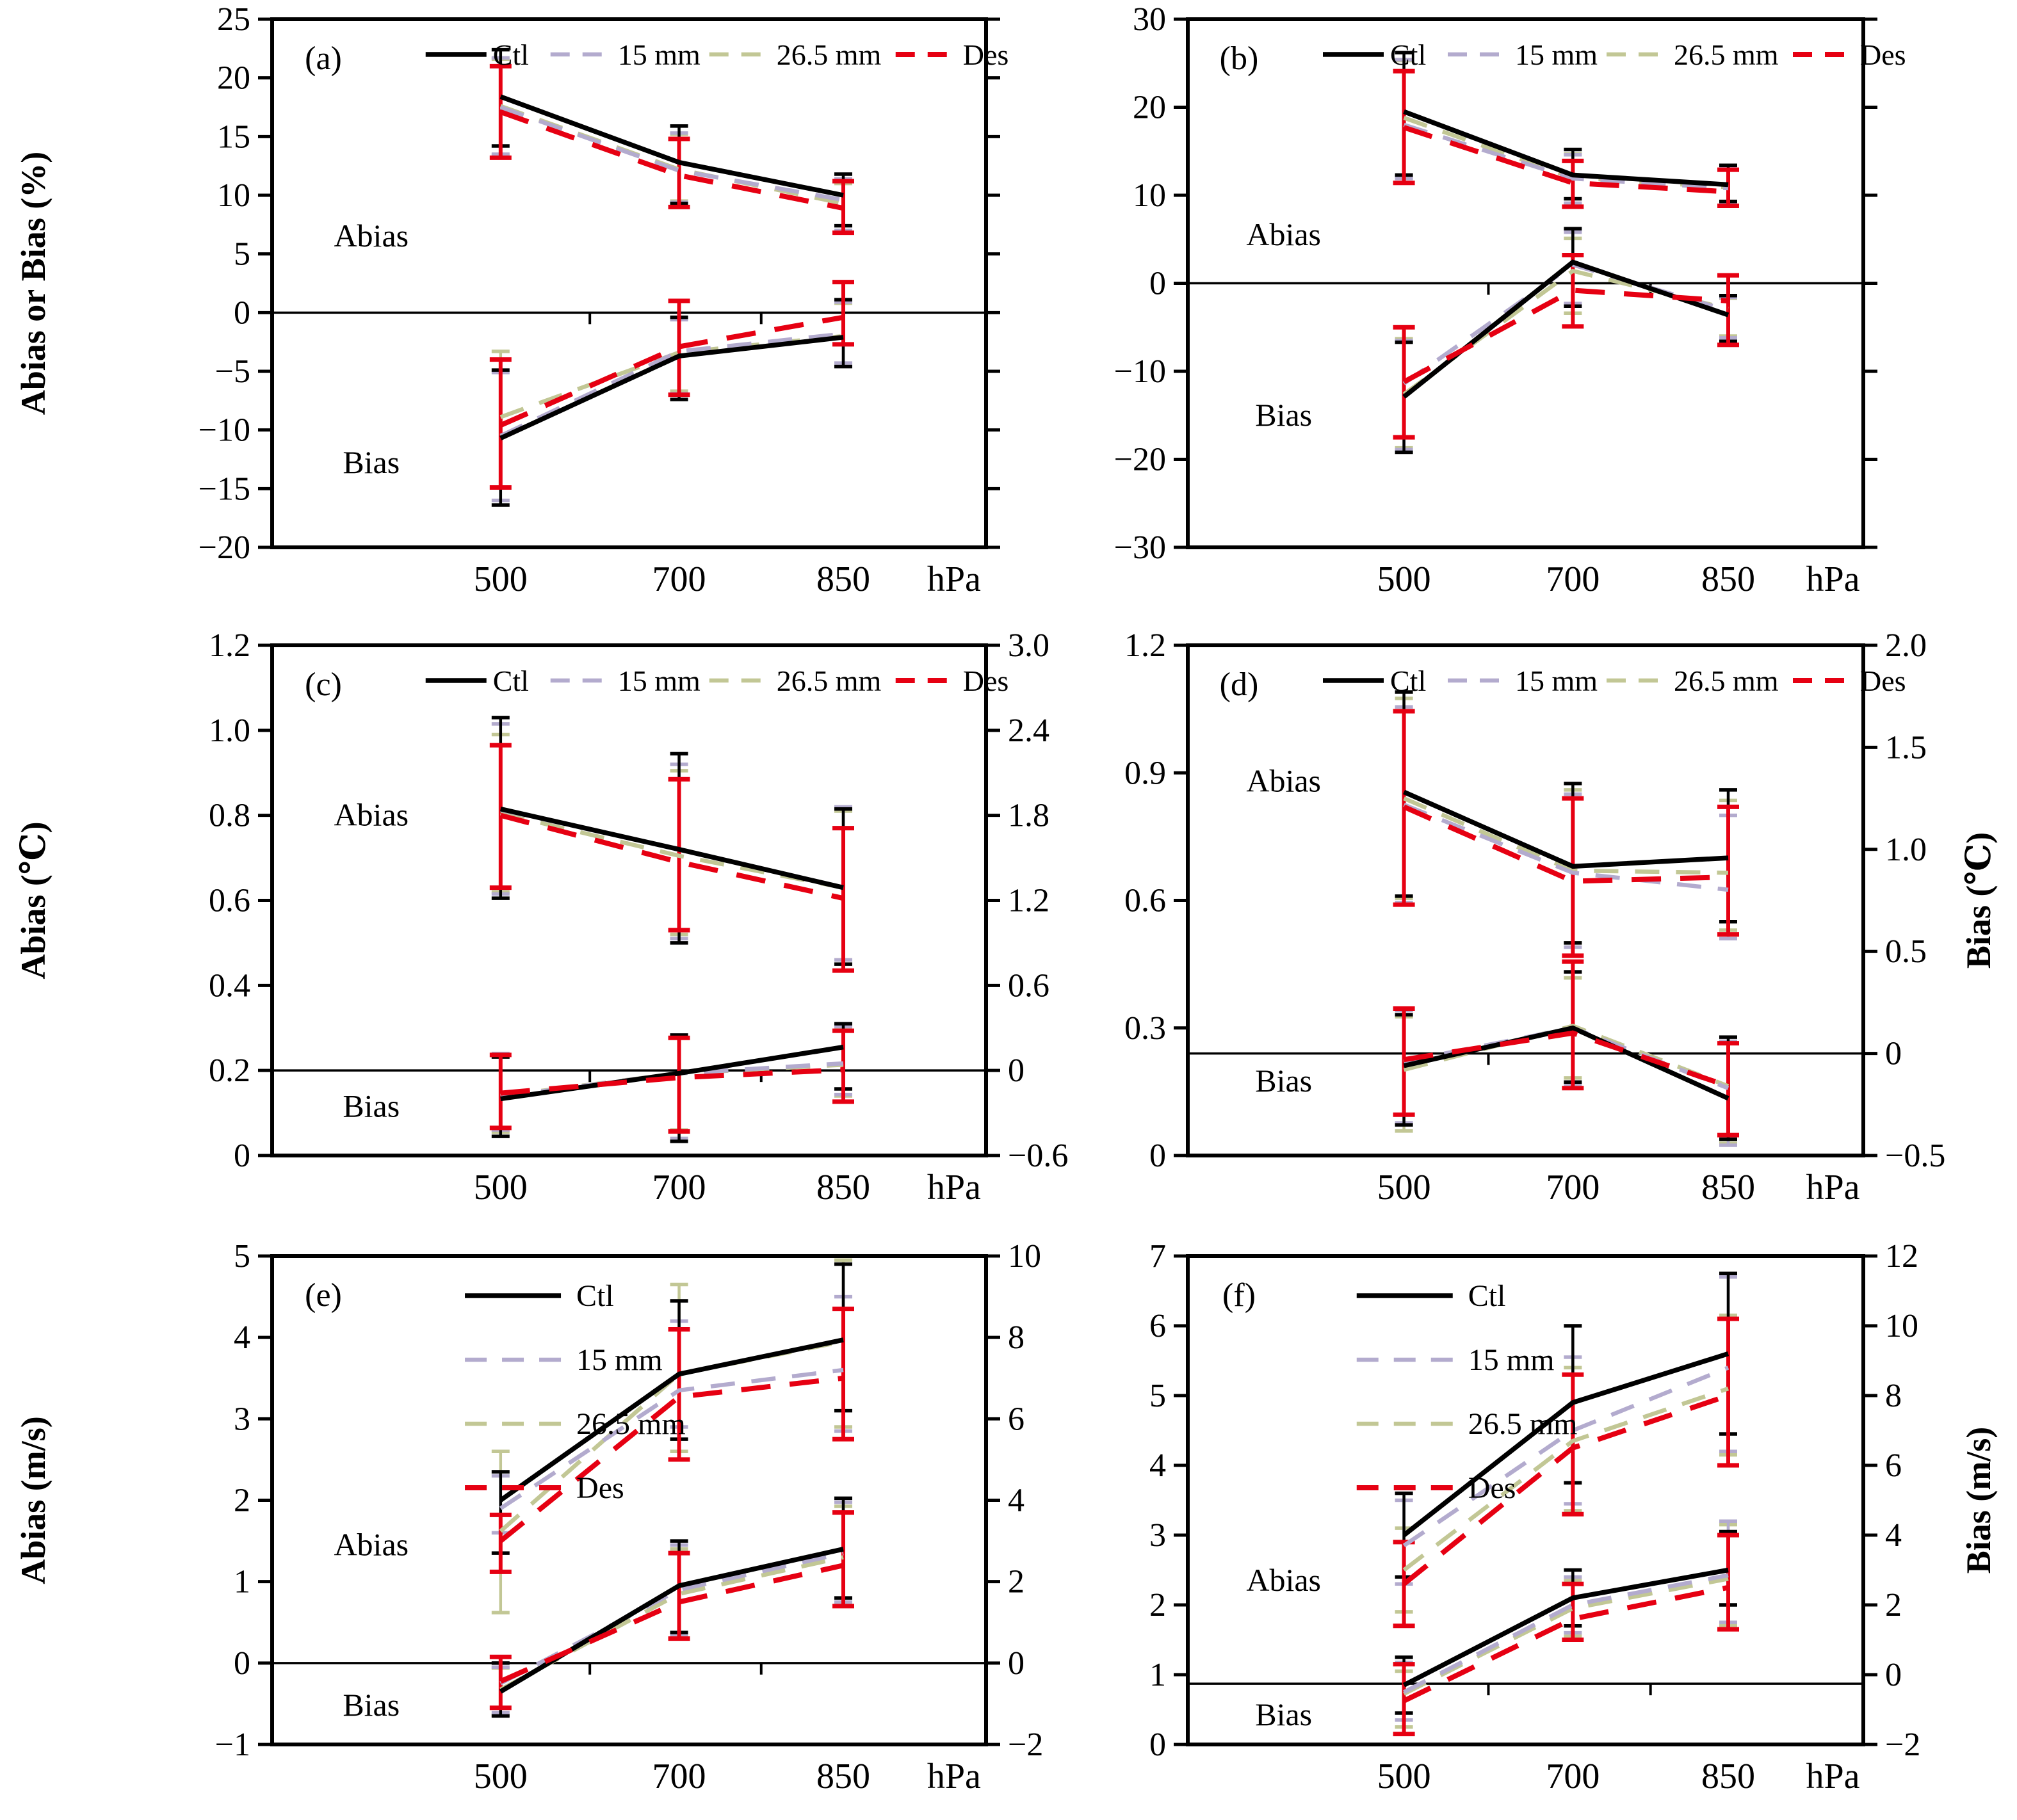 Image resolution: width=2017 pixels, height=1820 pixels. Describe the element at coordinates (229, 901) in the screenshot. I see `left-tick-label: 0.6` at that location.